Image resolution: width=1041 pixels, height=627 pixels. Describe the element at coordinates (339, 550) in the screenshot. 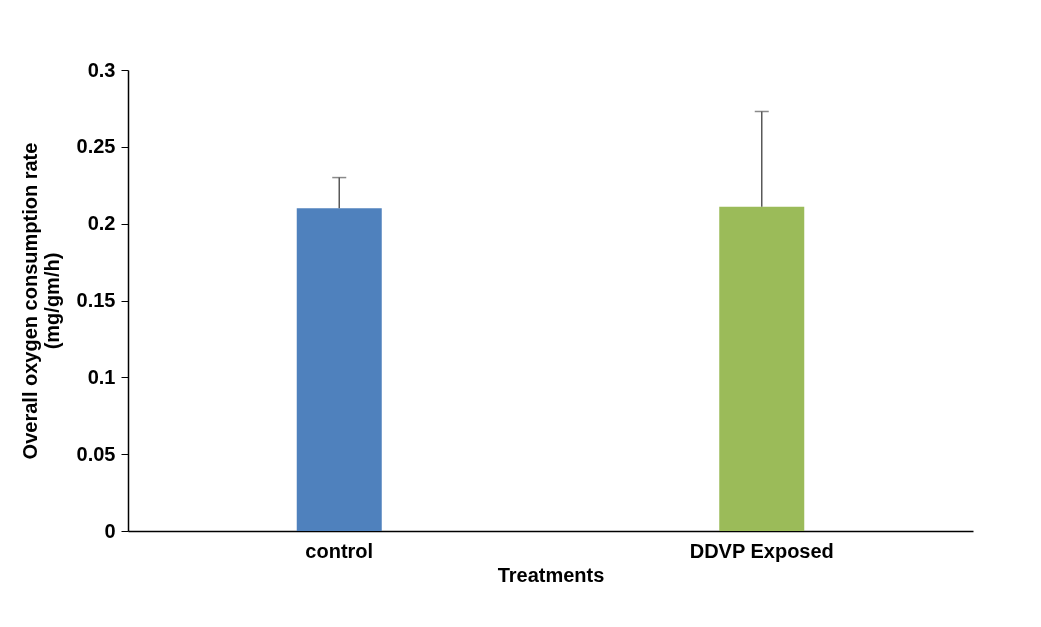

I see `x-tick-label: control` at that location.